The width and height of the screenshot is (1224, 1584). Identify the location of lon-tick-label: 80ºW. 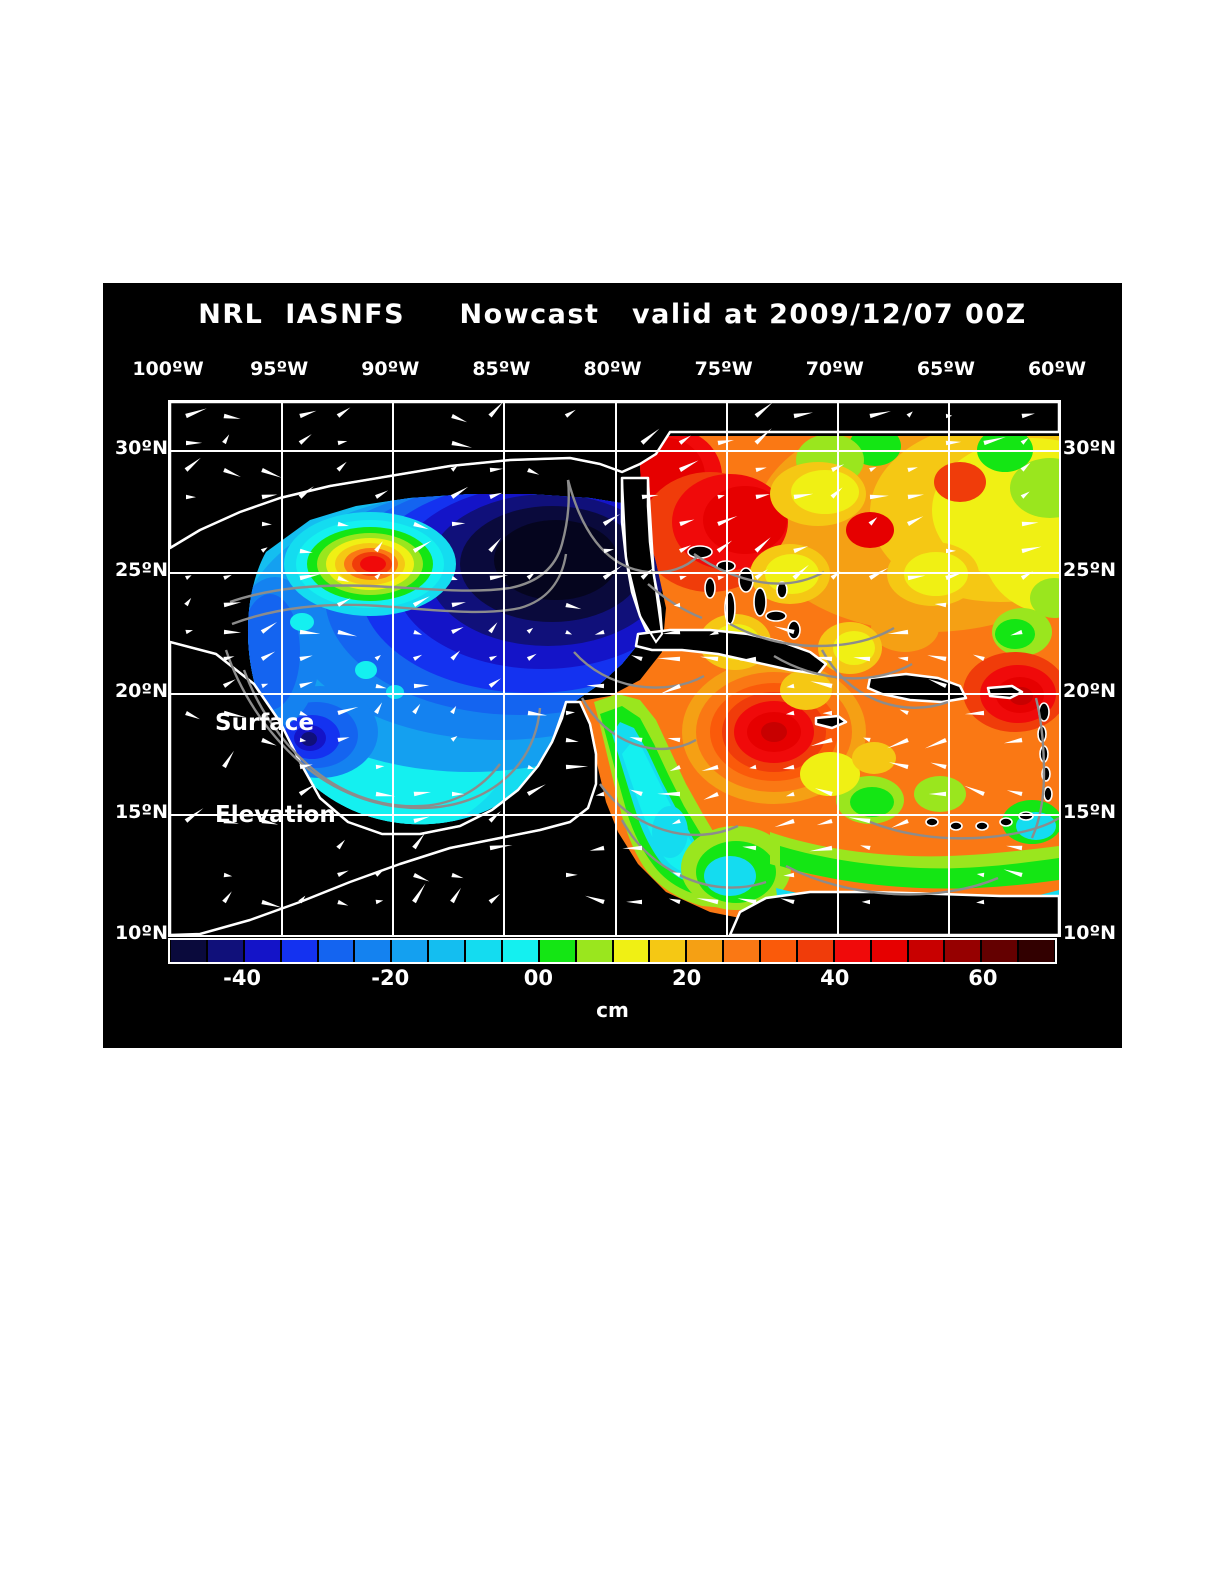
(612, 369).